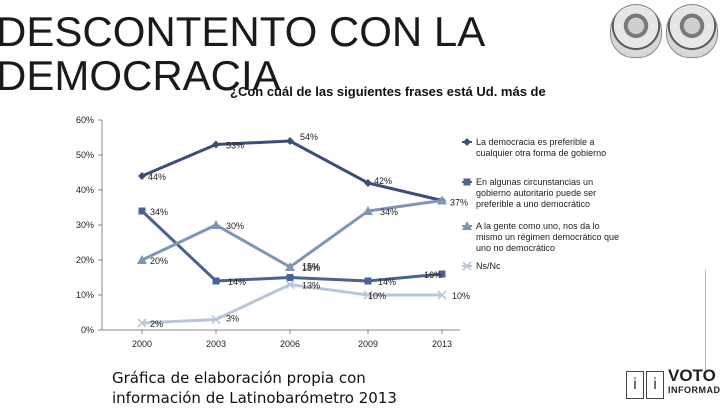  I want to click on data-label: 15%, so click(311, 267).